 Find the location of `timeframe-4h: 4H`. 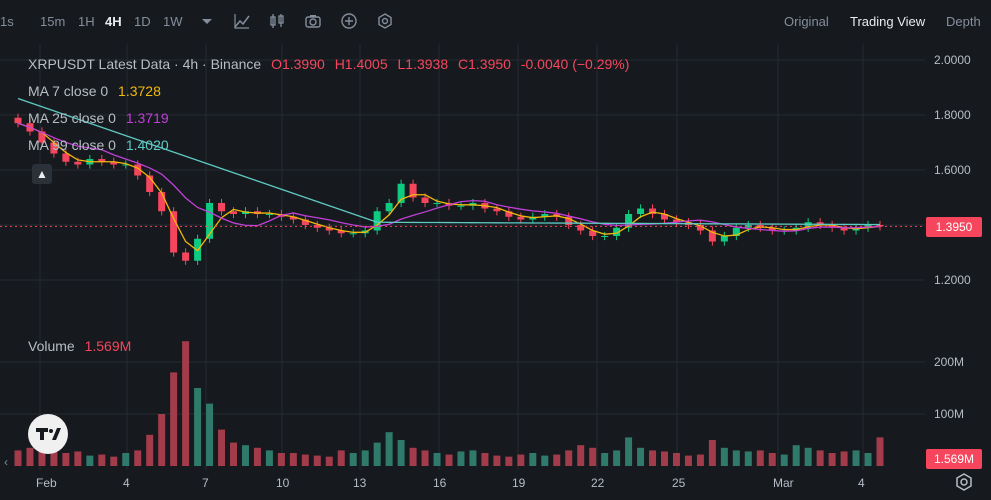

timeframe-4h: 4H is located at coordinates (113, 21).